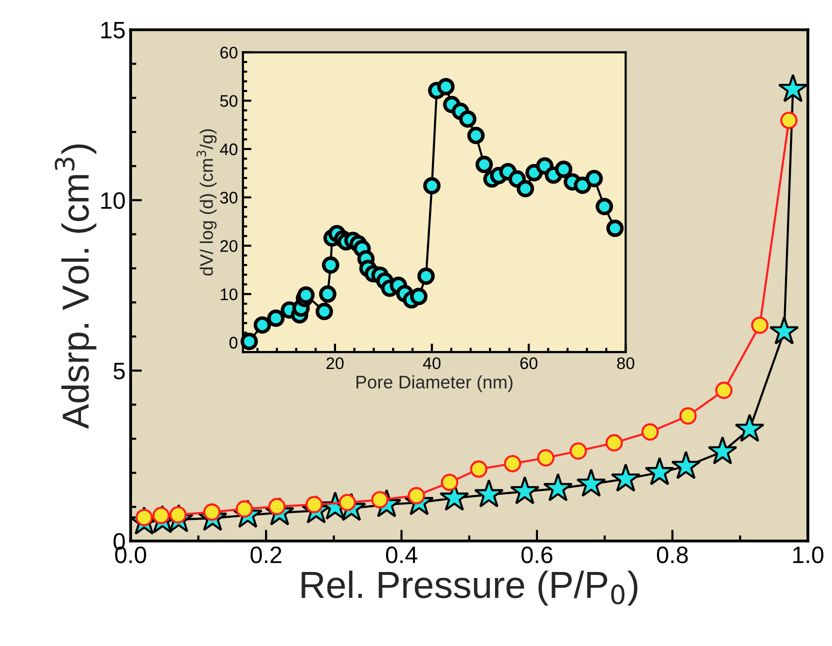 The width and height of the screenshot is (832, 646). What do you see at coordinates (470, 588) in the screenshot?
I see `x-axis-title: Rel. Pressure (P/P$_{0}$)` at bounding box center [470, 588].